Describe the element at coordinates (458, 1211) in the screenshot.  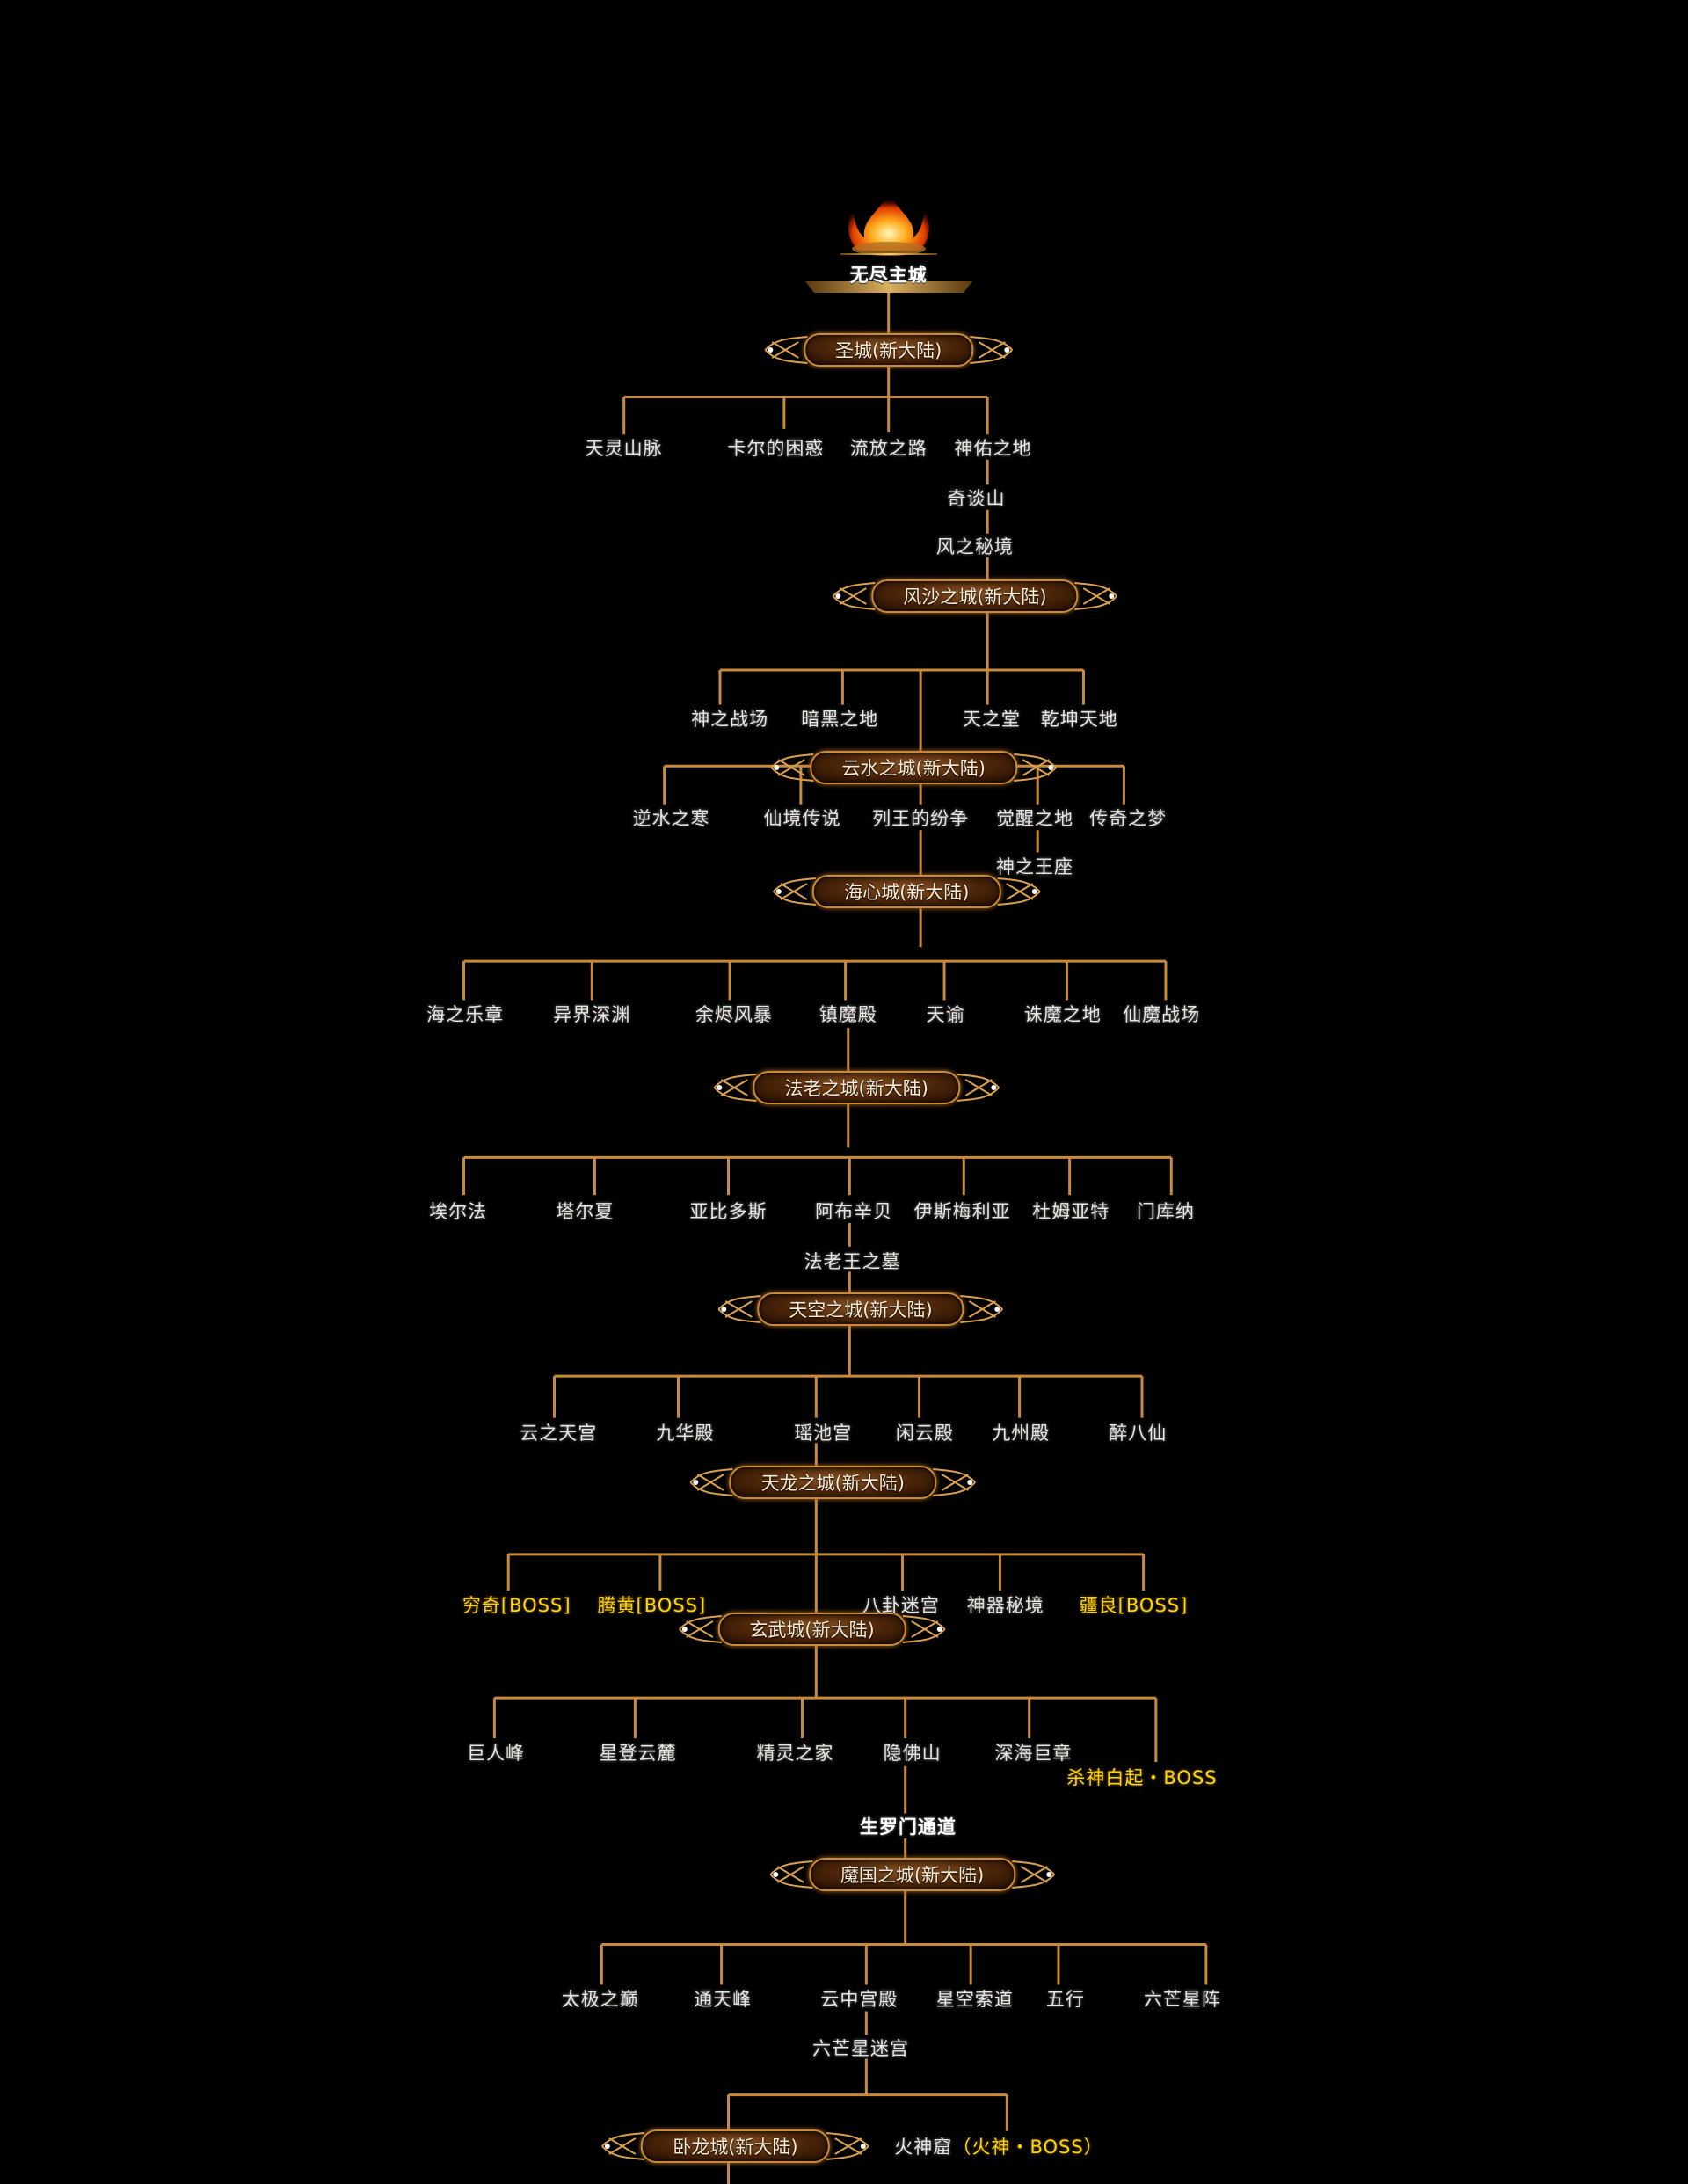
I see `area-label: 埃尔法` at that location.